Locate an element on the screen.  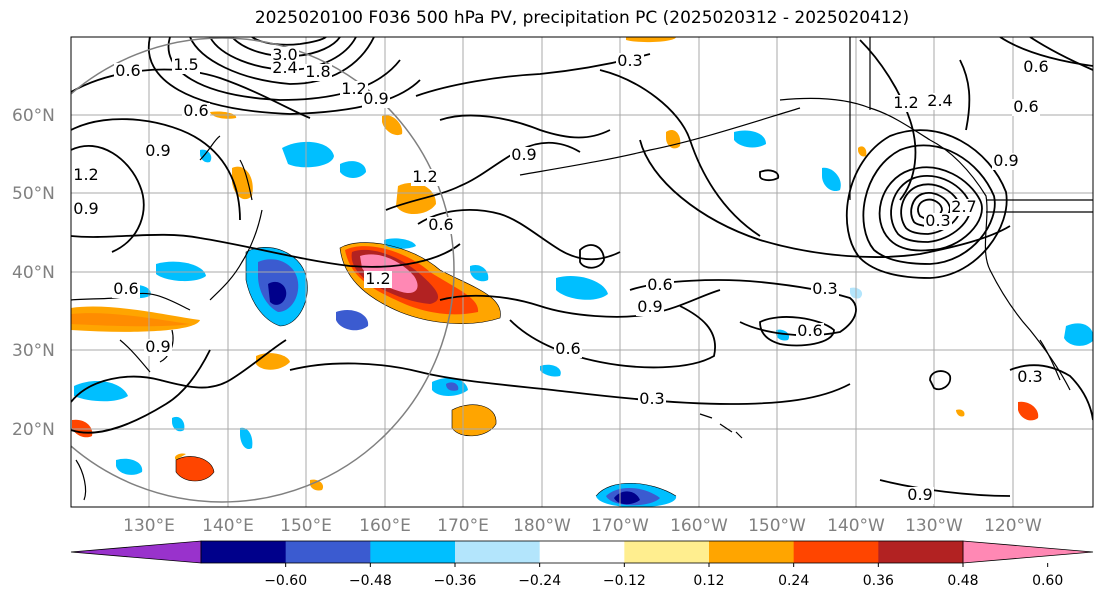
colorbar-tick-label: 0.36 is located at coordinates (878, 581).